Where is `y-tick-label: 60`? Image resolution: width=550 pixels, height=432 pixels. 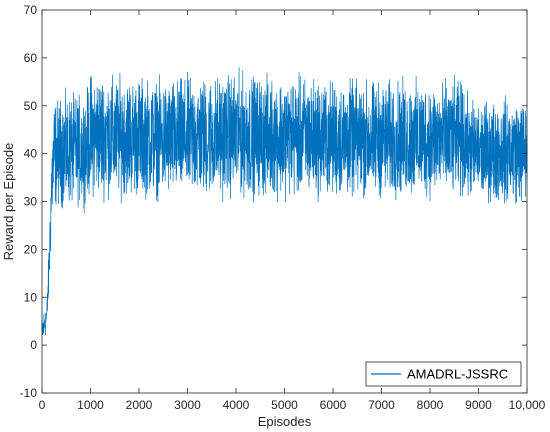 y-tick-label: 60 is located at coordinates (31, 58).